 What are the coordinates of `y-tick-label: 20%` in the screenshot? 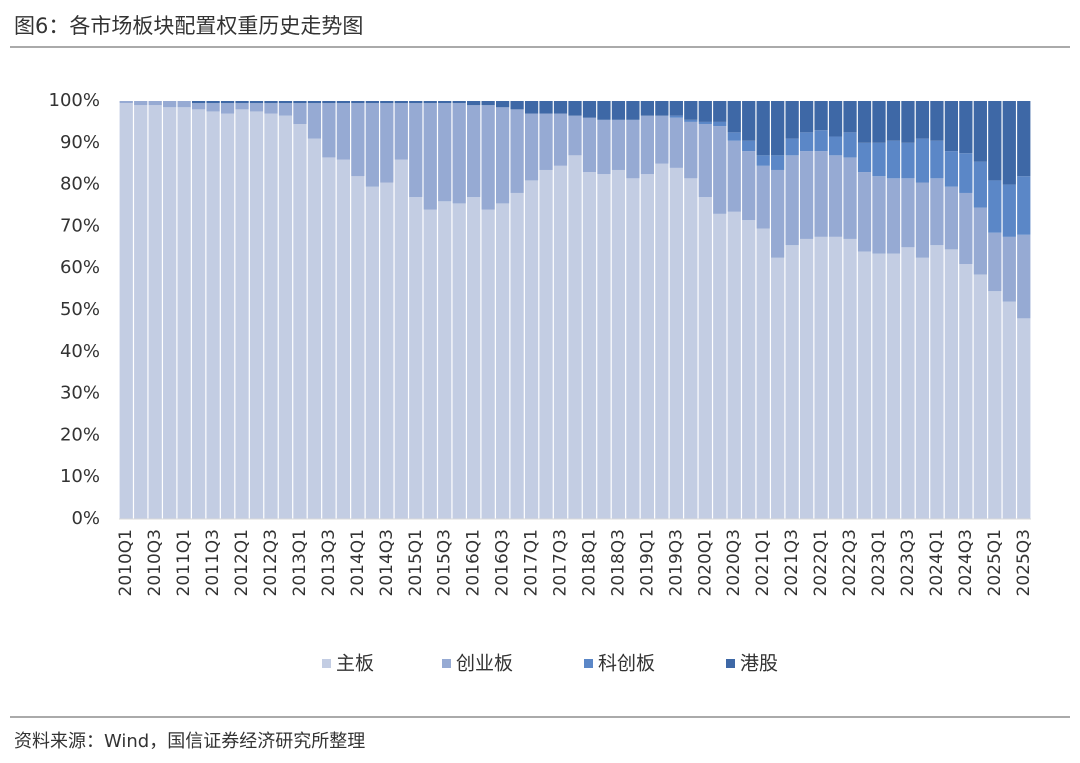 It's located at (80, 434).